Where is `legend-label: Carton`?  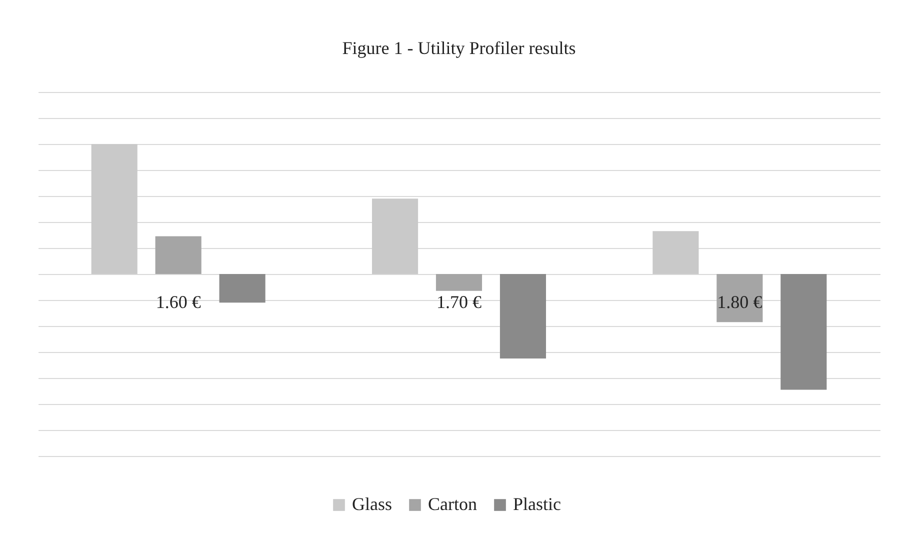
legend-label: Carton is located at coordinates (452, 504).